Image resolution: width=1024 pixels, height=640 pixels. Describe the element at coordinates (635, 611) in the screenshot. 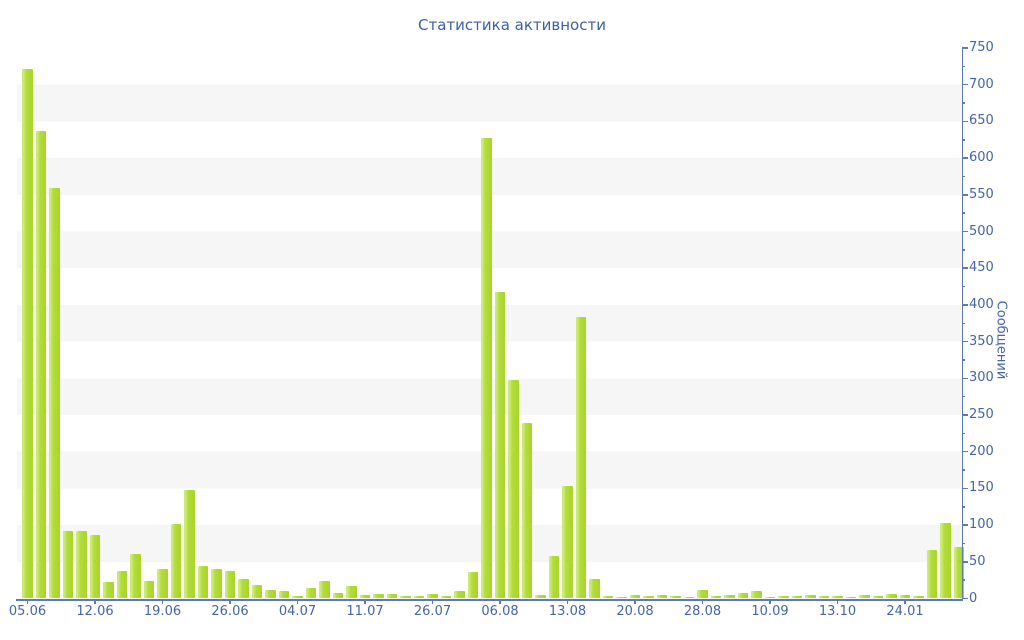

I see `x-axis-label: 20.08` at that location.